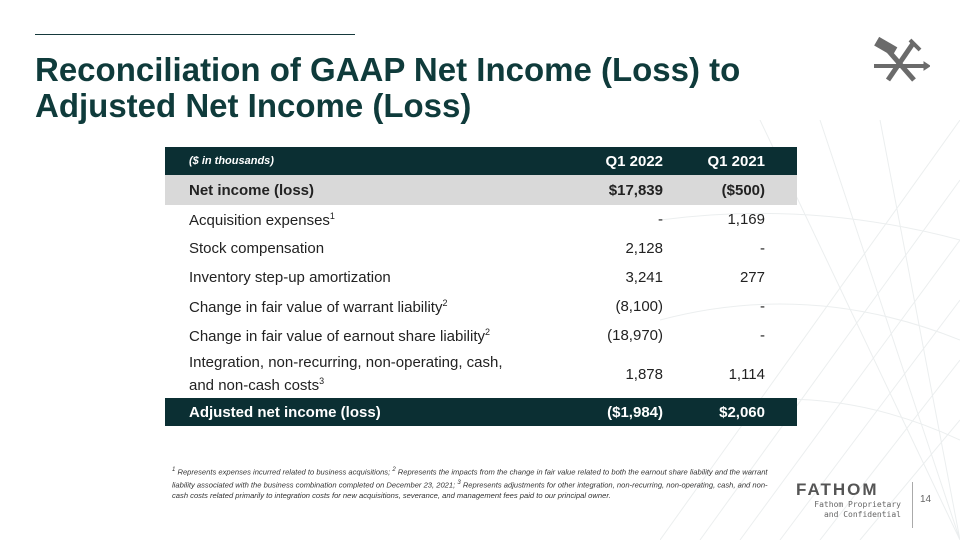  Describe the element at coordinates (644, 374) in the screenshot. I see `q1-2022-value: 1,878` at that location.